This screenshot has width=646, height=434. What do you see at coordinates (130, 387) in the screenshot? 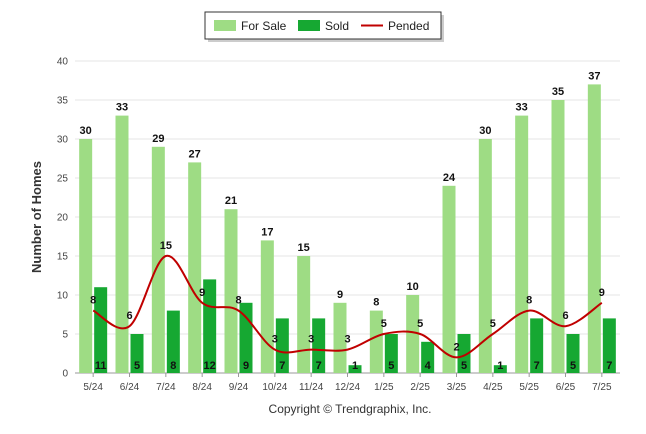
I see `x-tick-label: 6/24` at bounding box center [130, 387].